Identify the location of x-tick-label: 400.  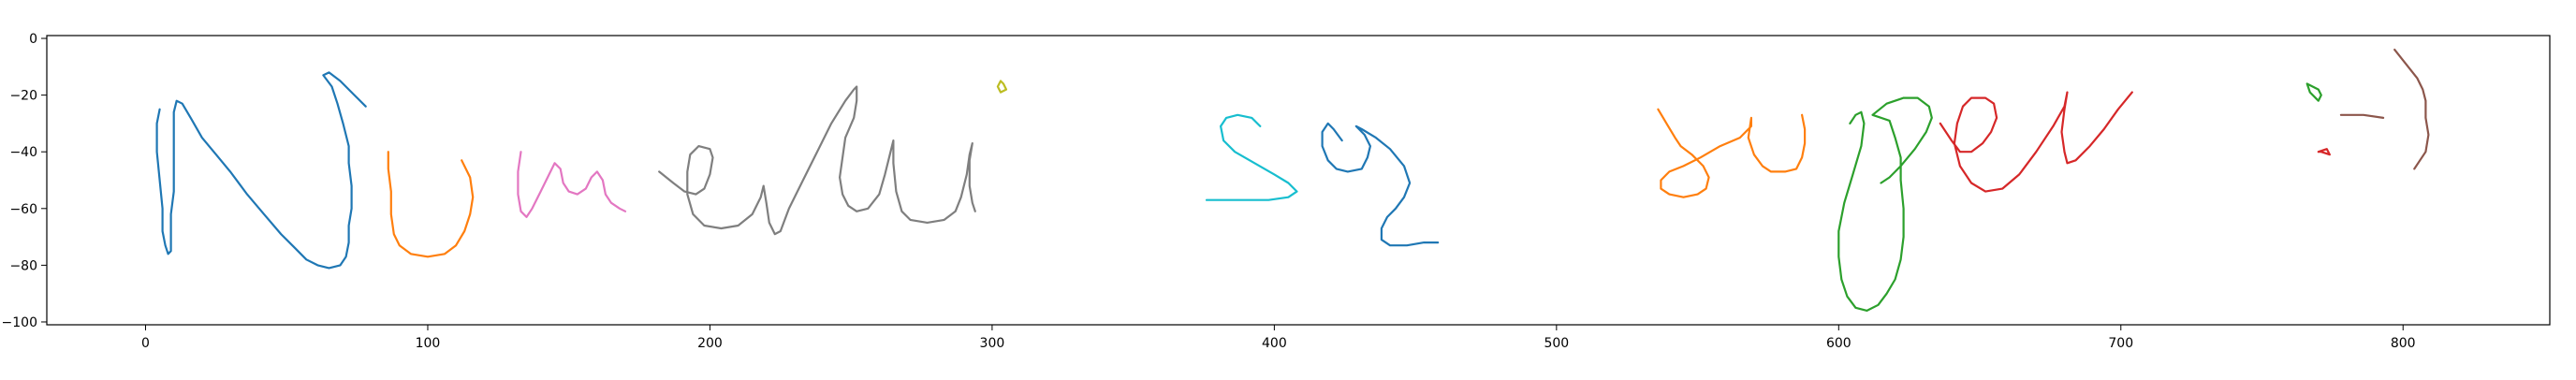
(1274, 343).